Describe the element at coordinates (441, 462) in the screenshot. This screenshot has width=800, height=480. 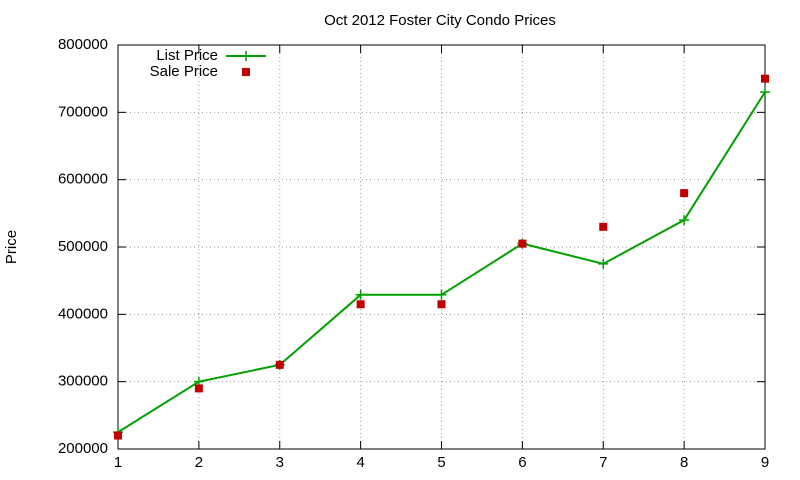
I see `x-tick-label: 5` at that location.